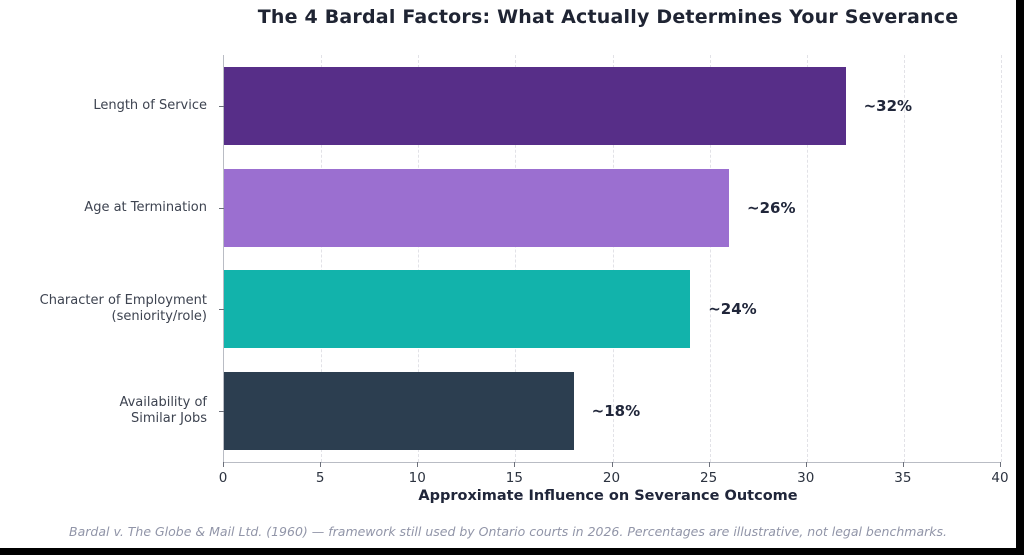 The image size is (1024, 555). I want to click on x-tick-label: 20, so click(611, 478).